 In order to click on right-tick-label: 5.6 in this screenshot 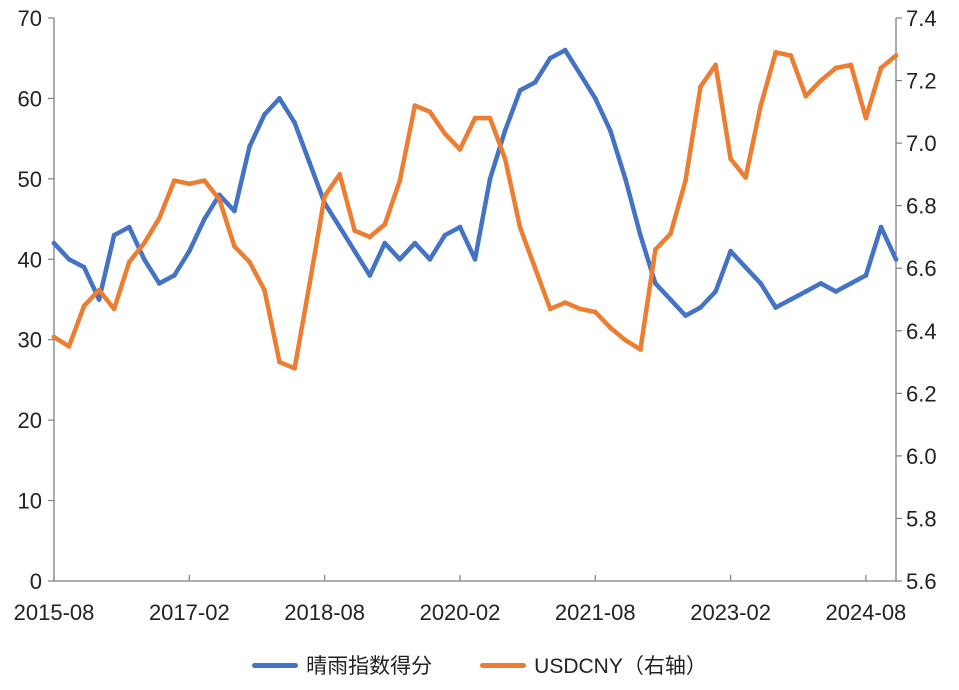, I will do `click(921, 581)`.